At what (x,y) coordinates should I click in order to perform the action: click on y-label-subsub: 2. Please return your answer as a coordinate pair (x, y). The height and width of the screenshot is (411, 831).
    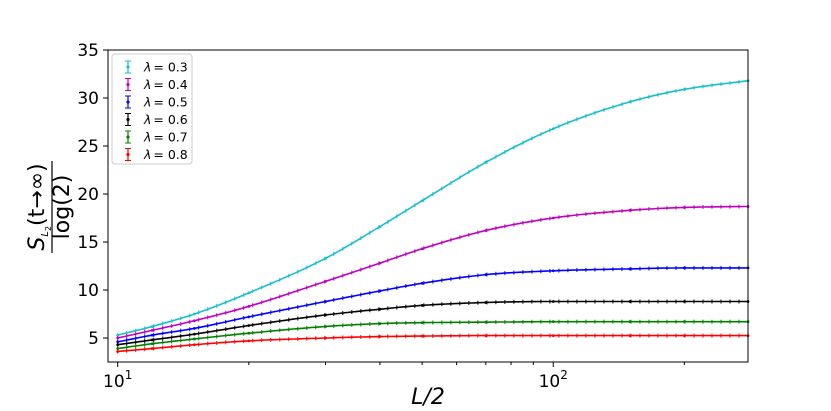
    Looking at the image, I should click on (48, 228).